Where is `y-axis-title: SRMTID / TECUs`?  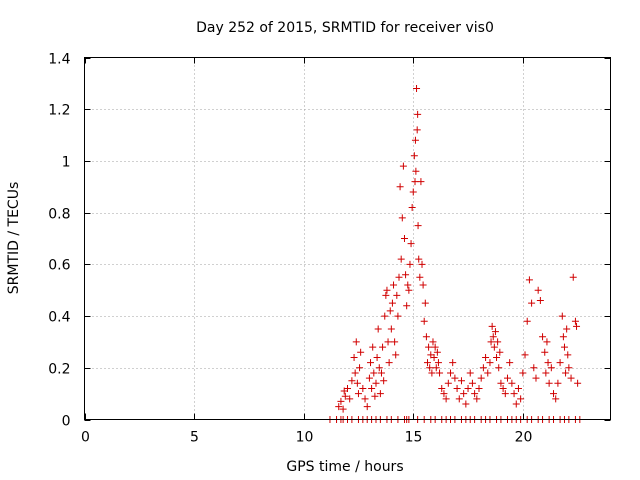 y-axis-title: SRMTID / TECUs is located at coordinates (14, 238).